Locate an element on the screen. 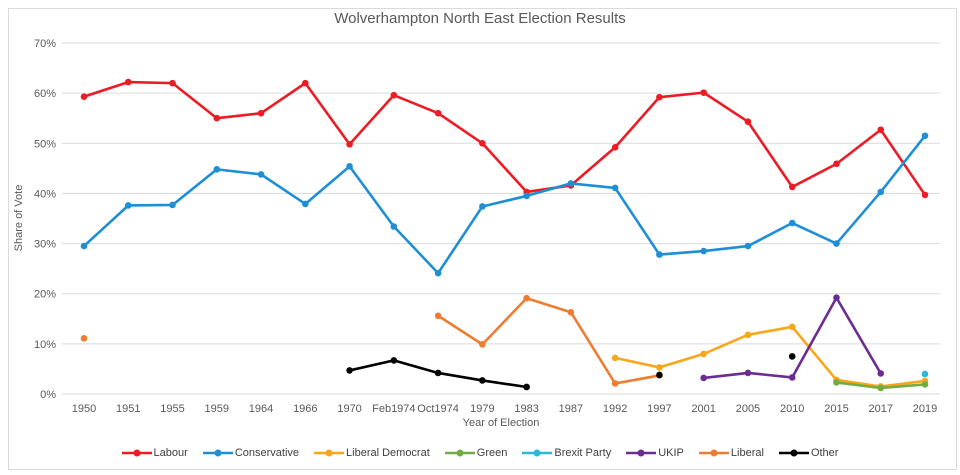  data-point-brexit-party is located at coordinates (925, 374).